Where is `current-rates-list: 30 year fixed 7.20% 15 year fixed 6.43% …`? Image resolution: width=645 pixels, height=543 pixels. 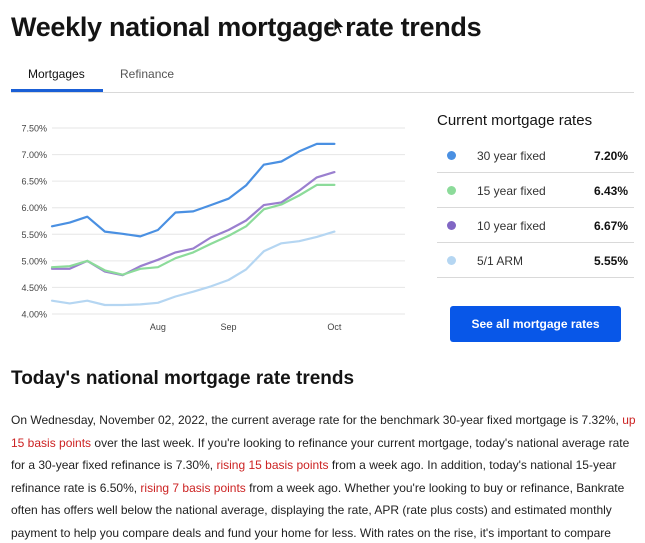
current-rates-list: 30 year fixed 7.20% 15 year fixed 6.43% … is located at coordinates (535, 208).